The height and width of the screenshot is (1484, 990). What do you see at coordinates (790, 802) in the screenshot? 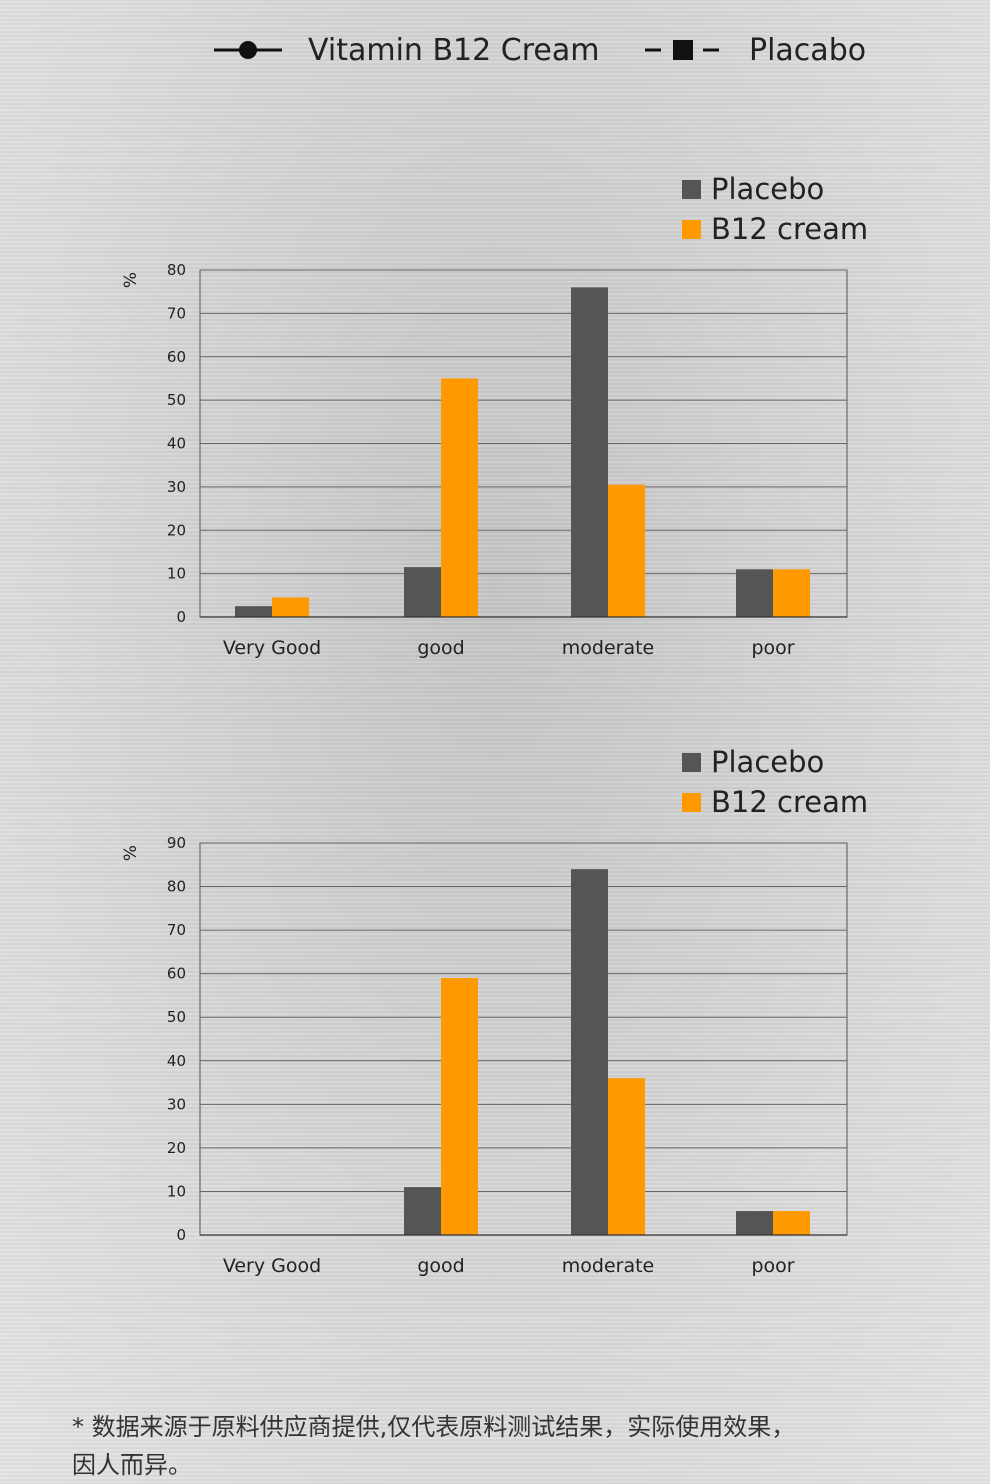
I see `chart-2-legend-label-b12: B12 cream` at bounding box center [790, 802].